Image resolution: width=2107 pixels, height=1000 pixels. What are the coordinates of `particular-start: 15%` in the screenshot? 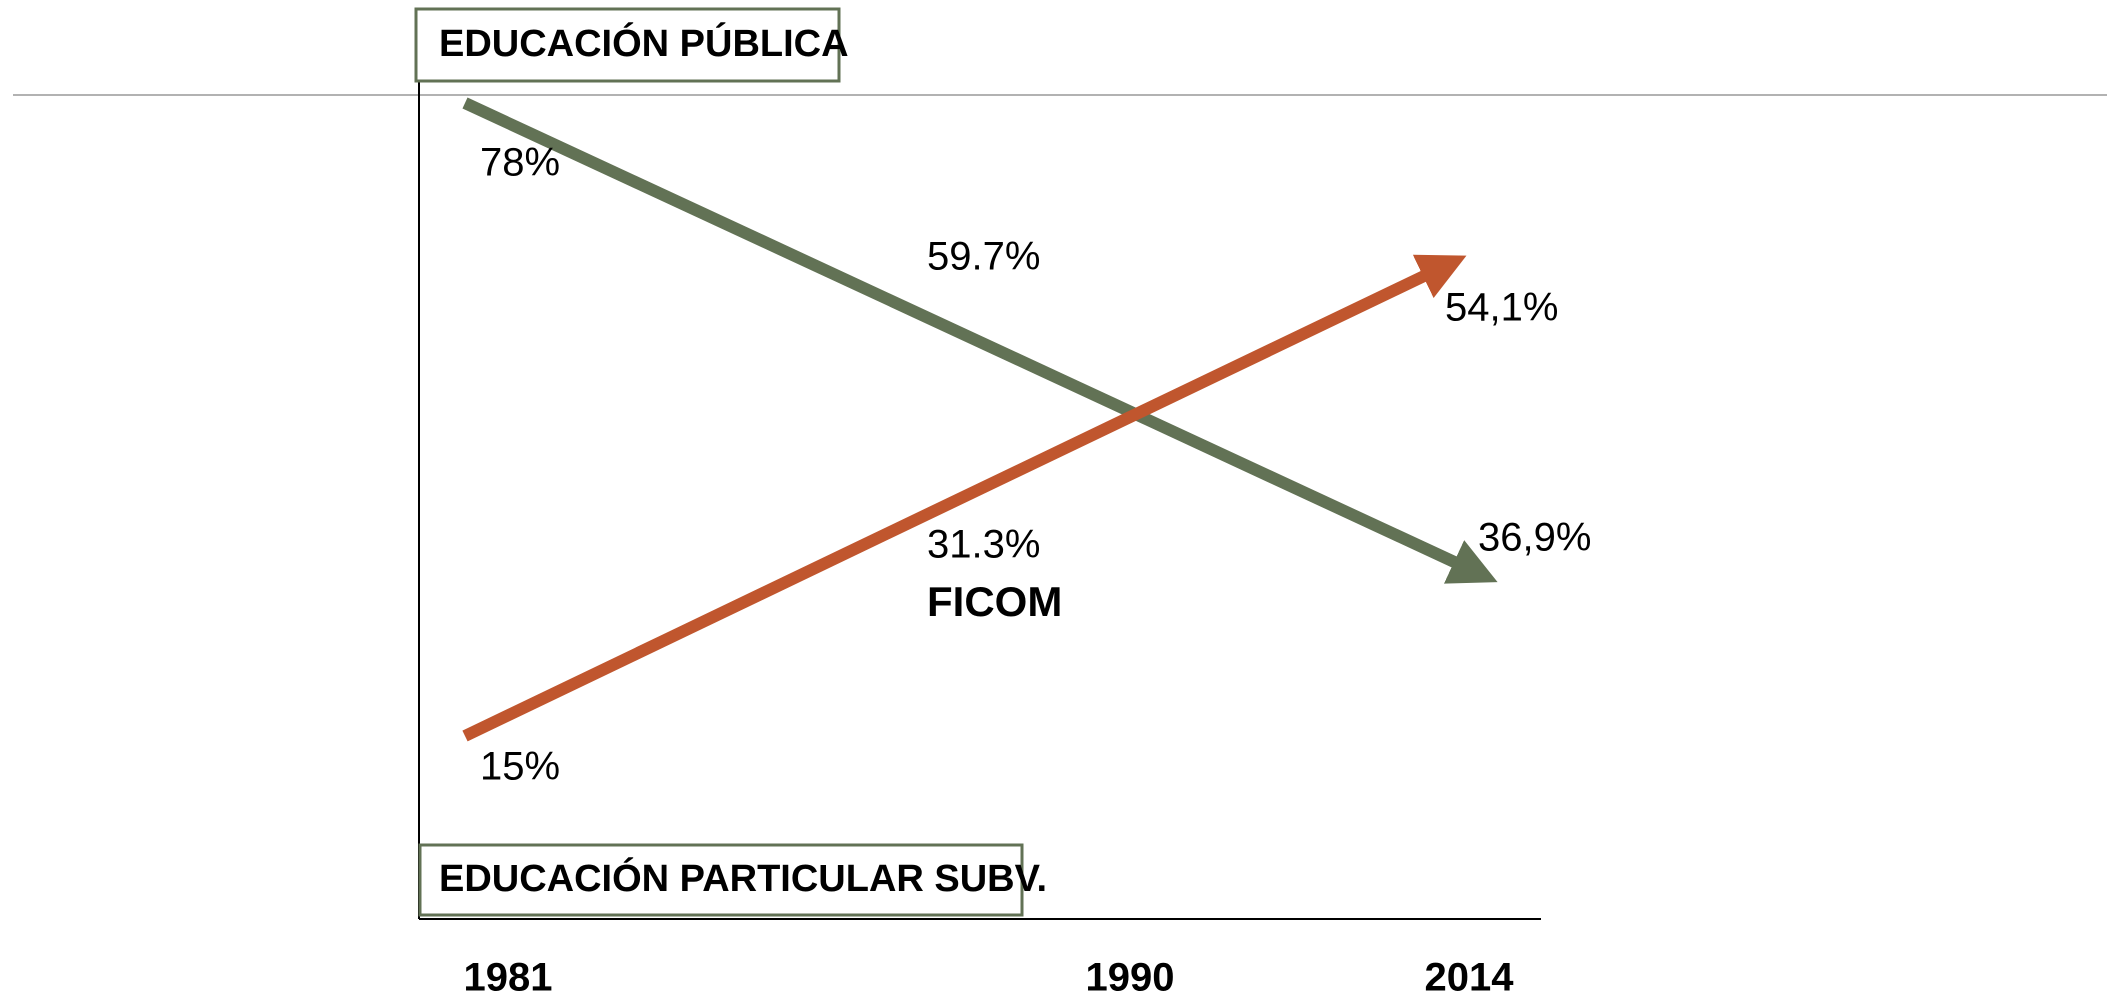 It's located at (520, 767).